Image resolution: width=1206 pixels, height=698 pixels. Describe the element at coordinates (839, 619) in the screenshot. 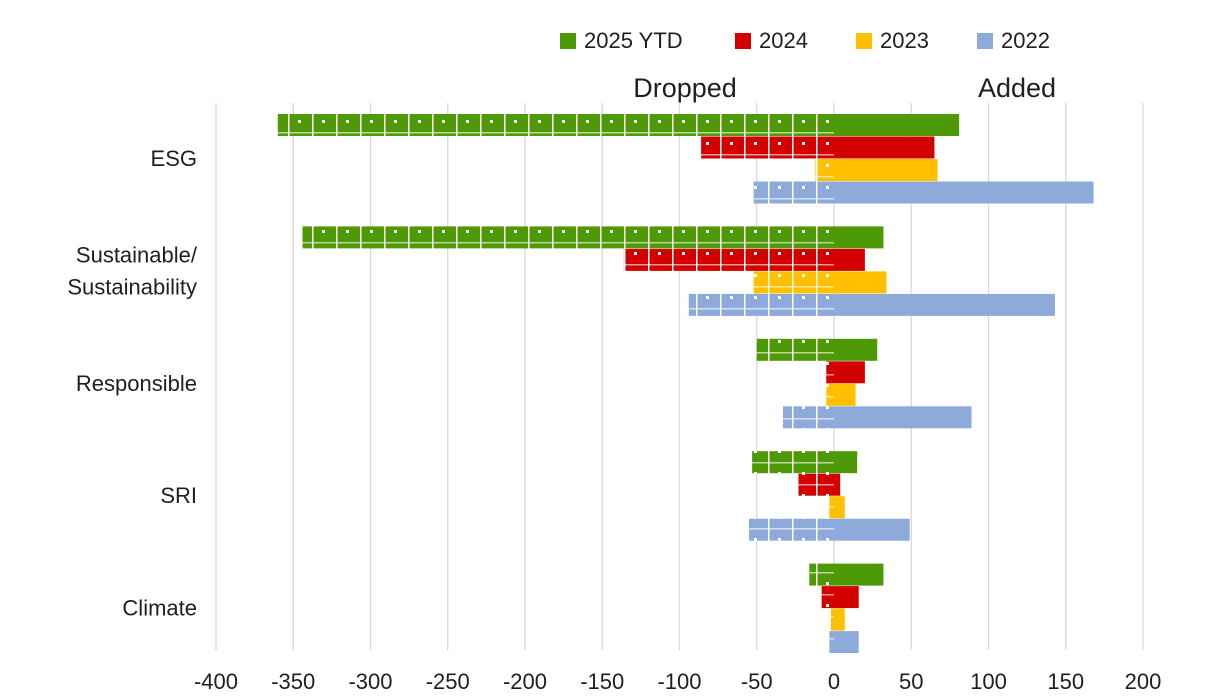

I see `bar-added-2023-climate` at that location.